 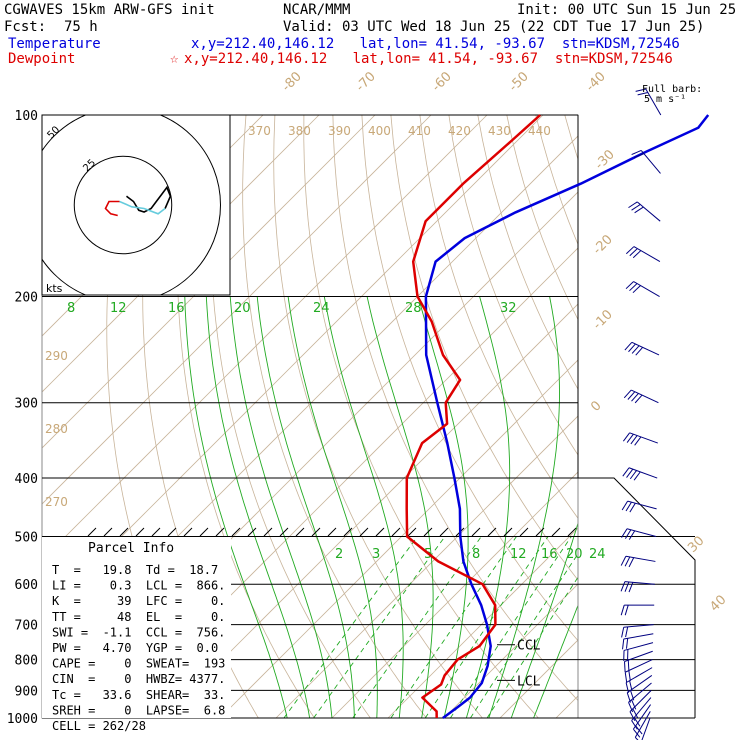 I want to click on mixing-ratio-tick-label: 20, so click(x=242, y=308).